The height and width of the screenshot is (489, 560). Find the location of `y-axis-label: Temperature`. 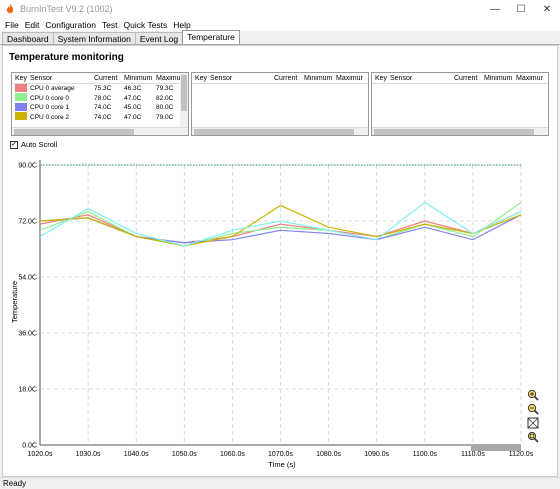

y-axis-label: Temperature is located at coordinates (14, 302).